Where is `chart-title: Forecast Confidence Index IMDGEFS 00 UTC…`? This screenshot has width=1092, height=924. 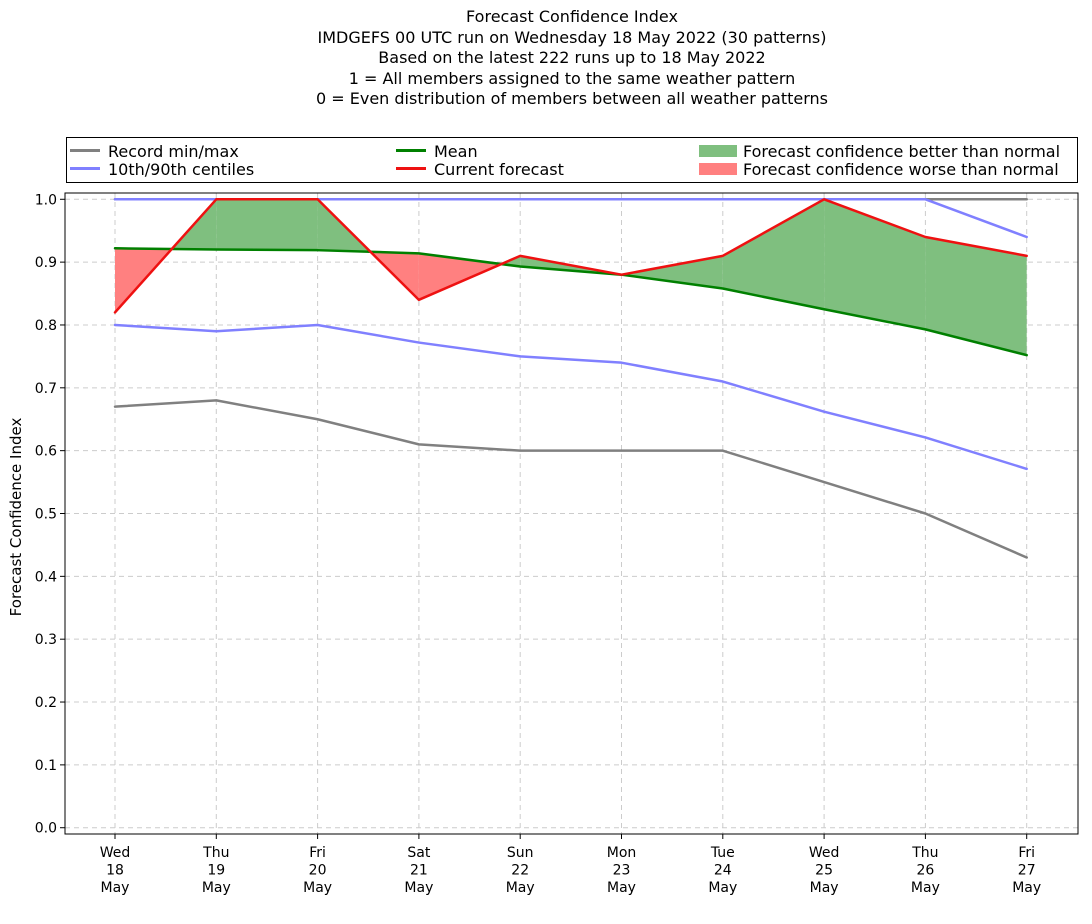 chart-title: Forecast Confidence Index IMDGEFS 00 UTC… is located at coordinates (546, 58).